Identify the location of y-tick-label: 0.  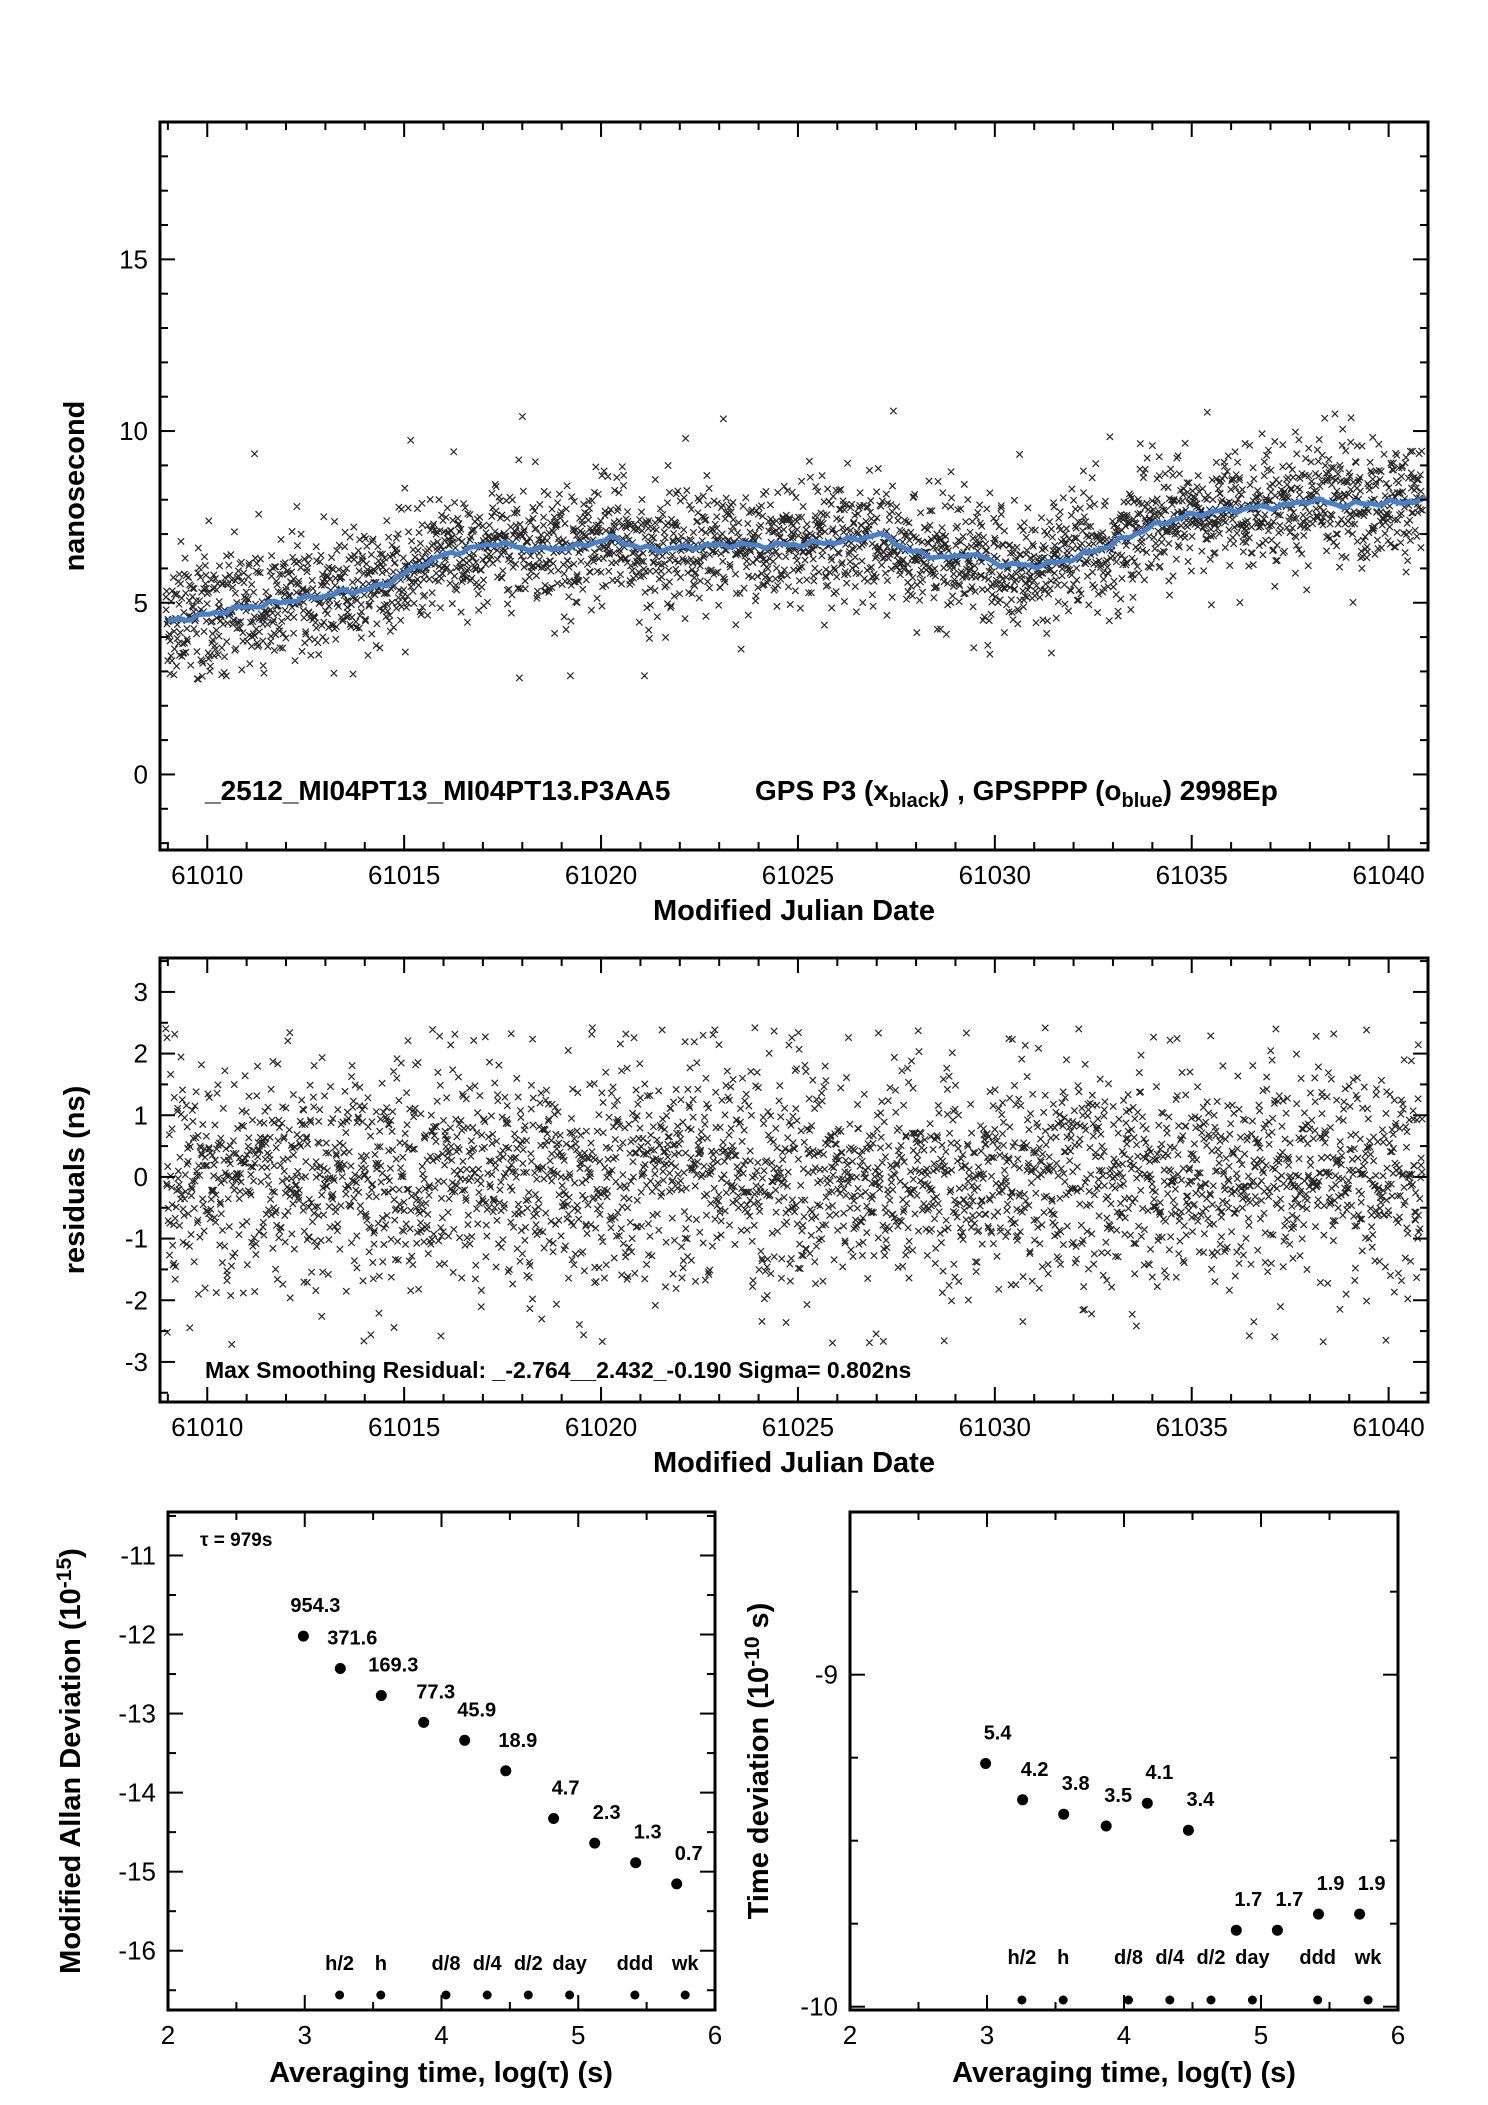
(141, 774).